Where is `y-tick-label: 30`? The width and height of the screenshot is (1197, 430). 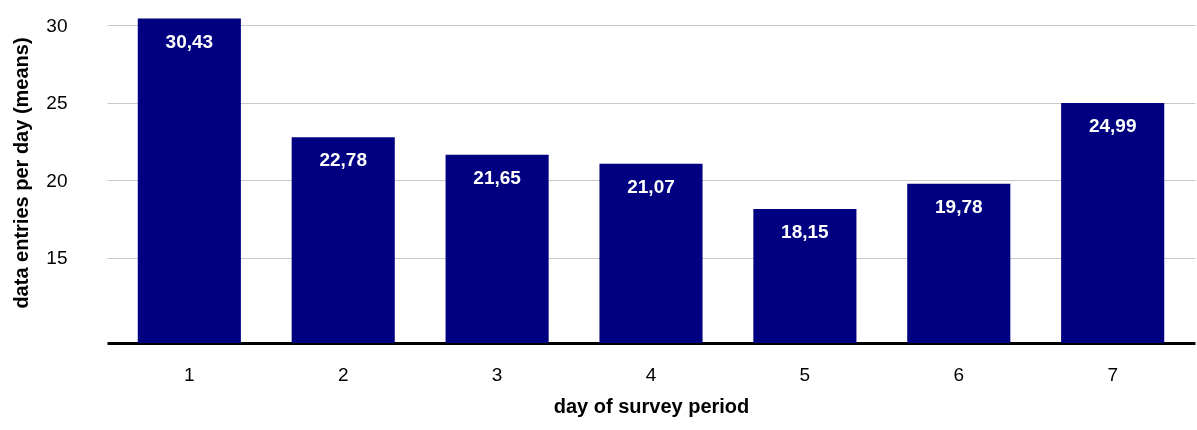 y-tick-label: 30 is located at coordinates (57, 25).